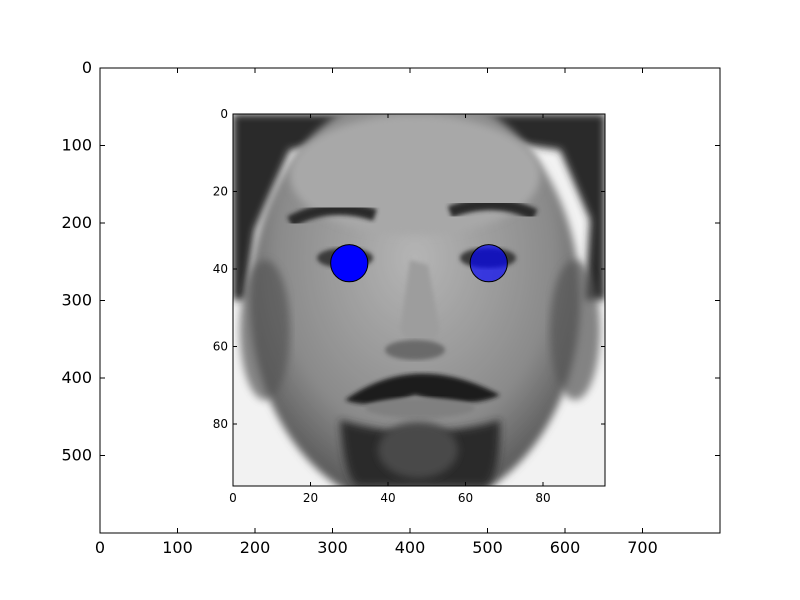 The image size is (800, 600). I want to click on outer-x-tick-label: 200, so click(255, 547).